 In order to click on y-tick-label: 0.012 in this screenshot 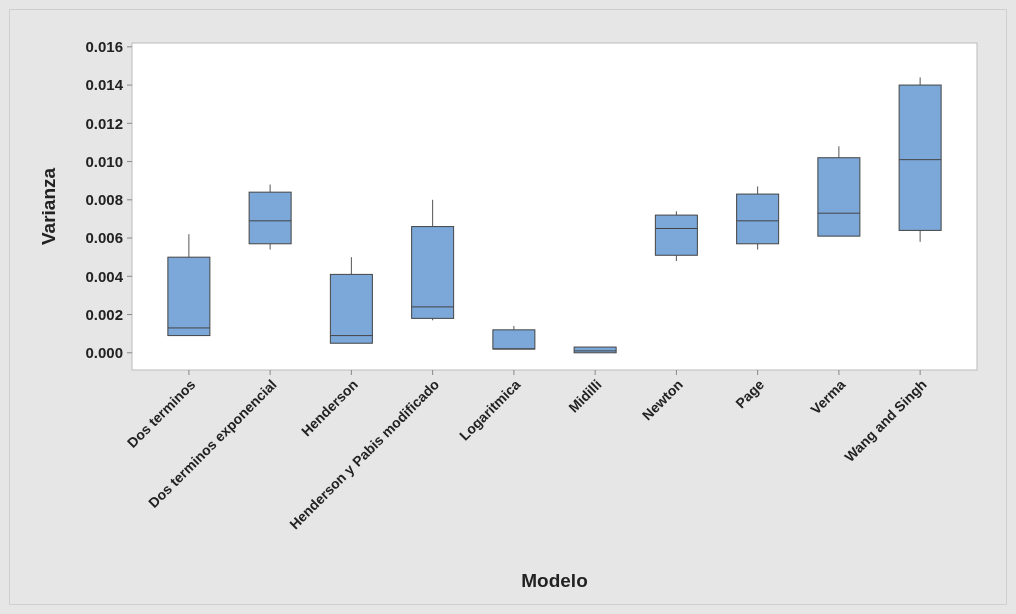, I will do `click(104, 123)`.